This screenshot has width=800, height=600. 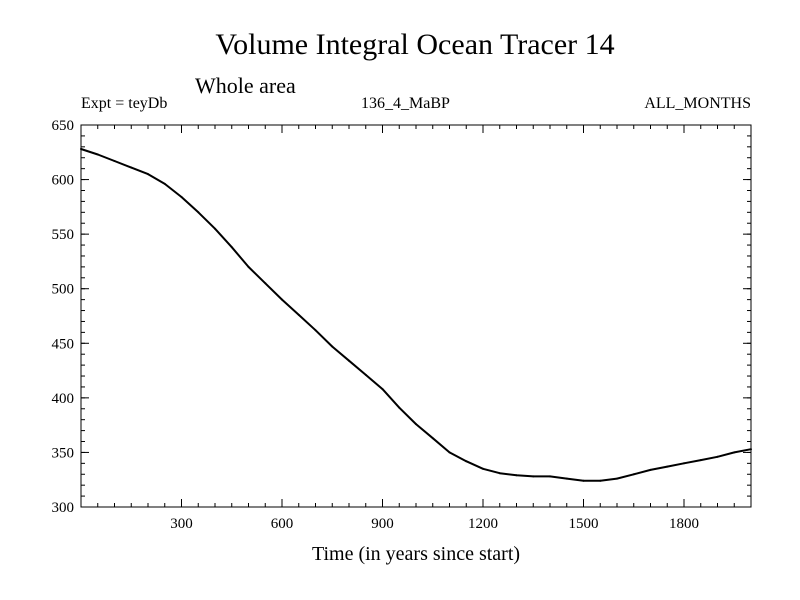 I want to click on x-tick-label: 1800, so click(x=684, y=524).